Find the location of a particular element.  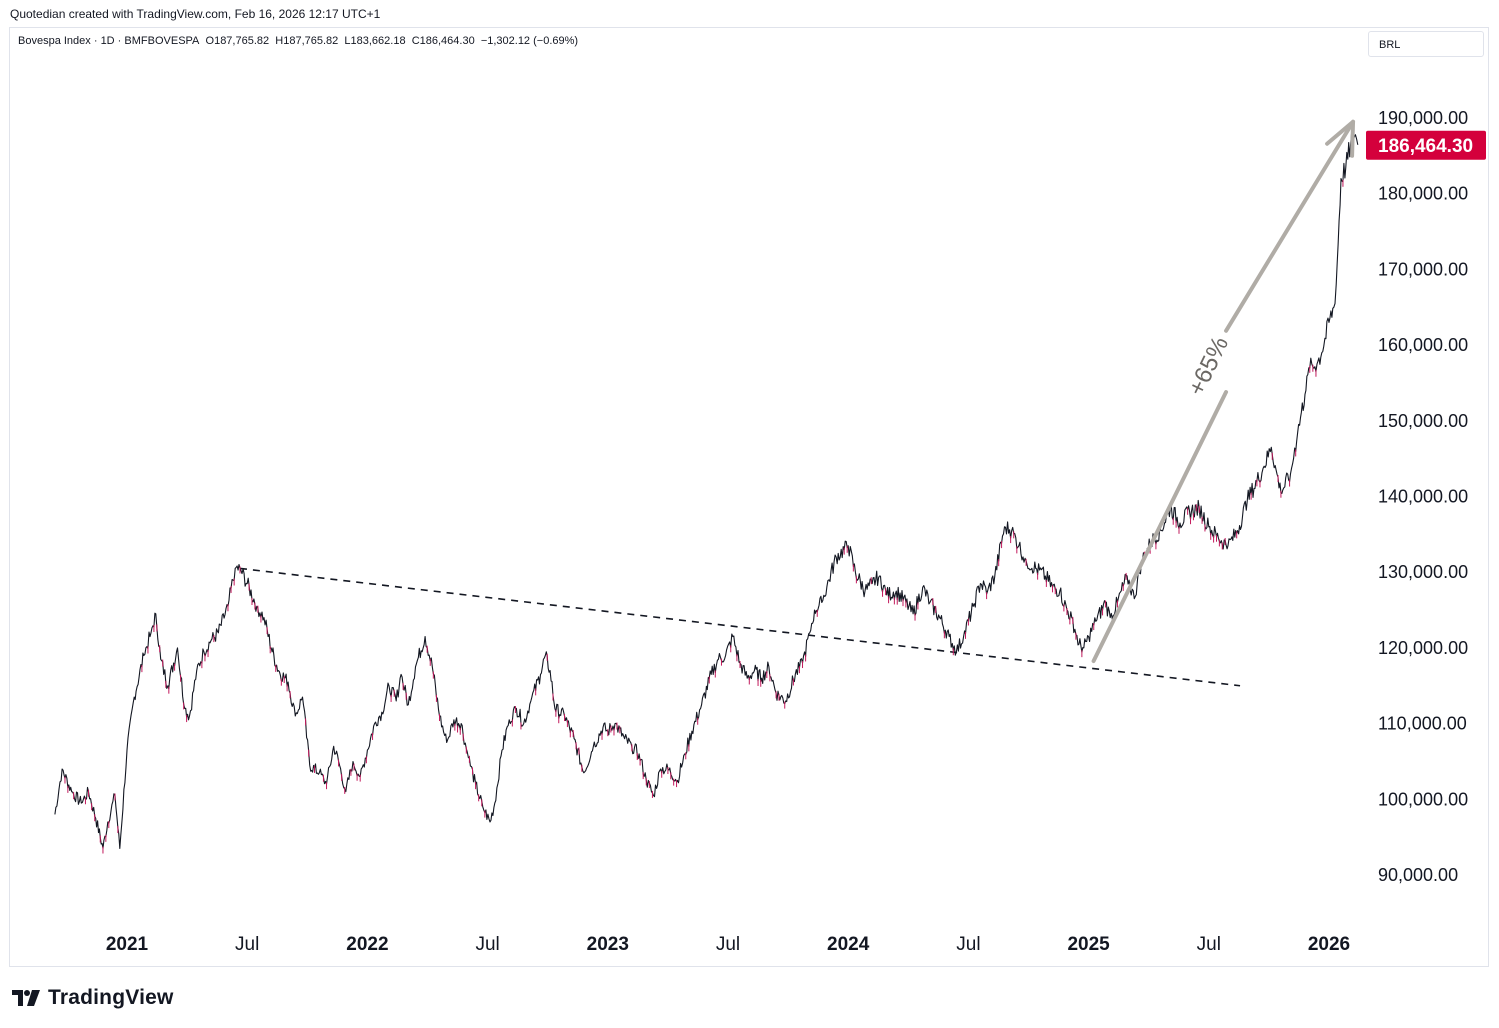

time-axis: 2021 Jul 2022 Jul 2023 Jul 2024 Jul 2025 Jul 2026 is located at coordinates (728, 944).